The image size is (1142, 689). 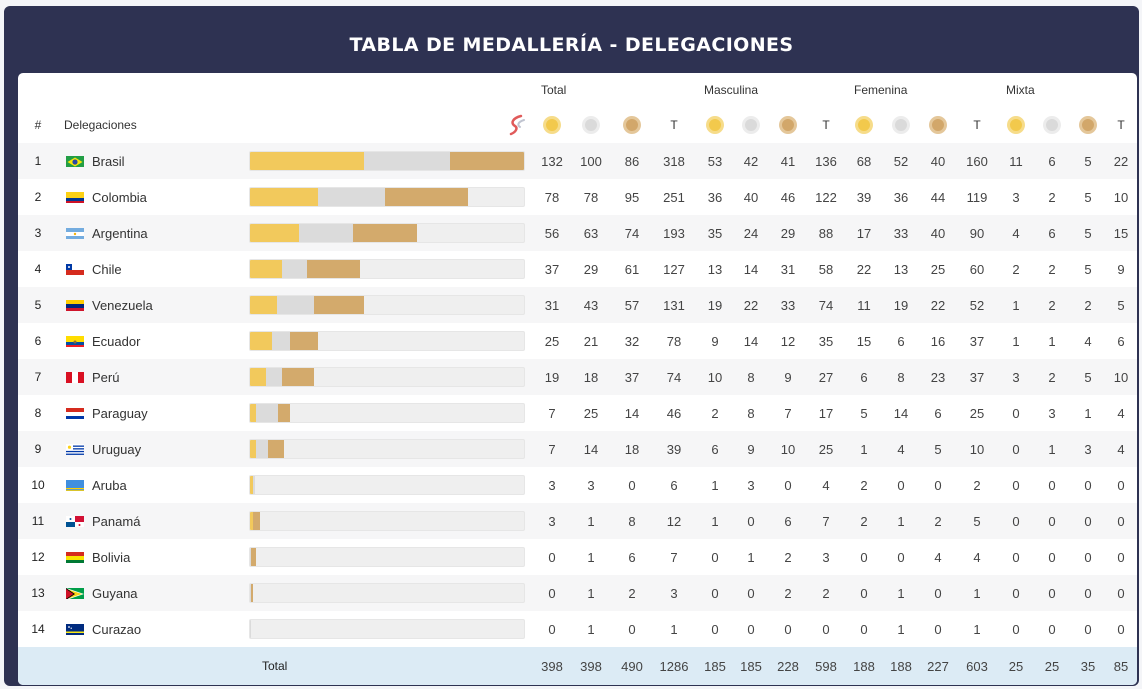 I want to click on mix-bronze-count: 0, so click(x=1088, y=521).